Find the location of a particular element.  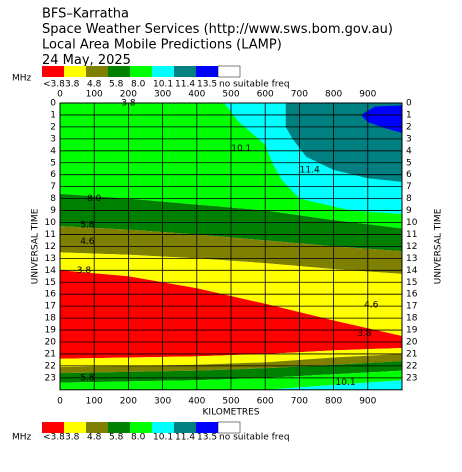

x-tick-label: 700 is located at coordinates (299, 401).